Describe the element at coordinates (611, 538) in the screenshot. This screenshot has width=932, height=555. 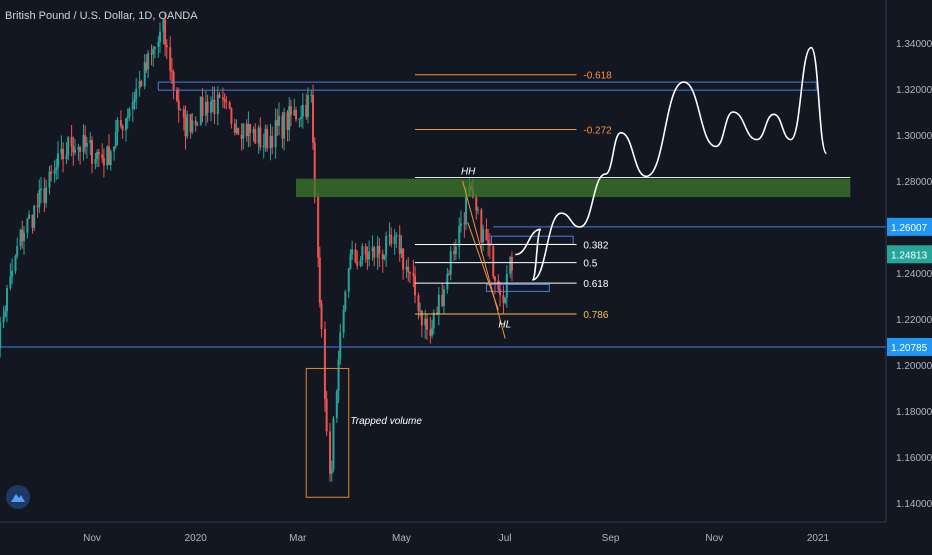
I see `x-tick-label: Sep` at that location.